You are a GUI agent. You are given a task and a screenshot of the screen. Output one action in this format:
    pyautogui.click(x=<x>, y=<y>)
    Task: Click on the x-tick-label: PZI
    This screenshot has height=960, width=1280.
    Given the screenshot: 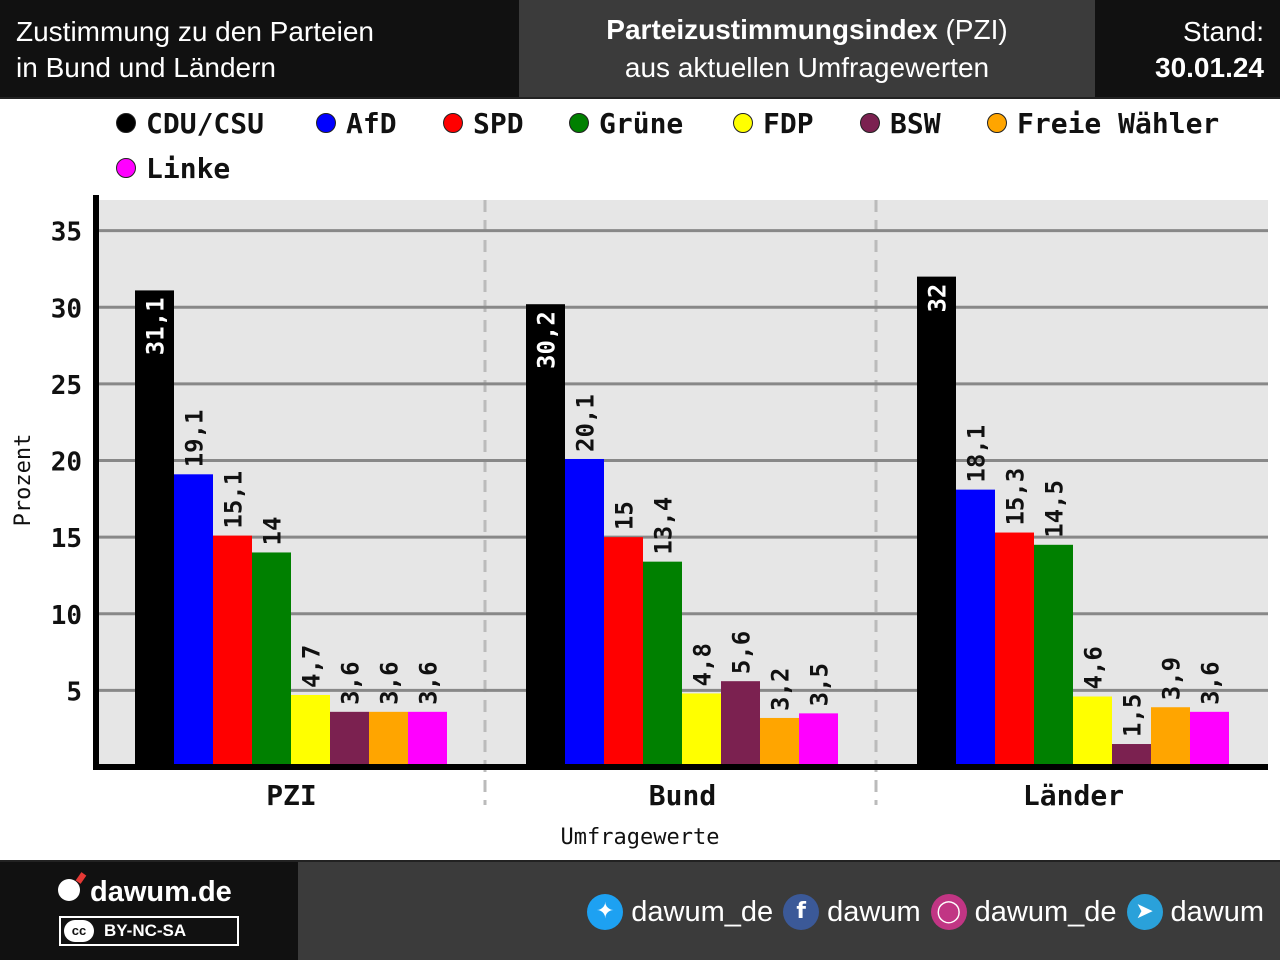 What is the action you would take?
    pyautogui.click(x=291, y=795)
    